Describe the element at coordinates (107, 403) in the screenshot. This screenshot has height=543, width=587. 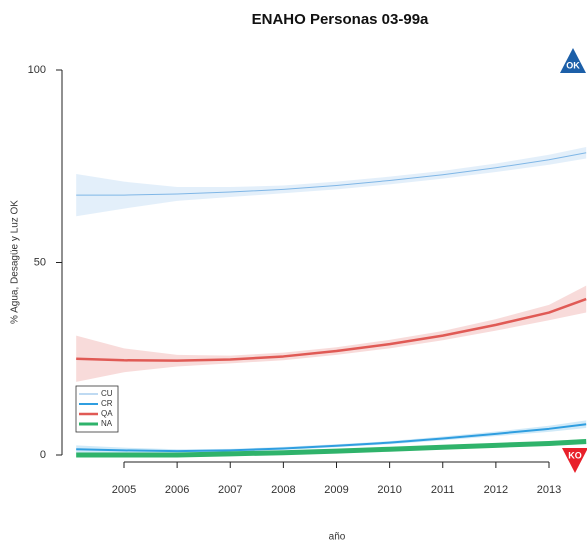
I see `legend-label: CR` at that location.